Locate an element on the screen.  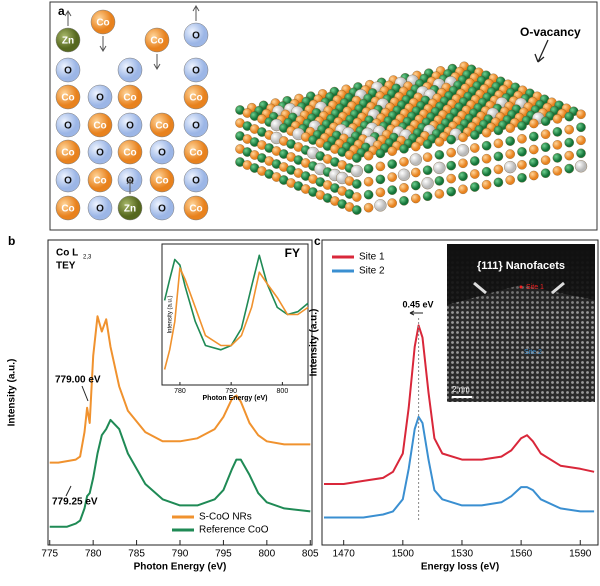
plot-frame is located at coordinates (235, 314).